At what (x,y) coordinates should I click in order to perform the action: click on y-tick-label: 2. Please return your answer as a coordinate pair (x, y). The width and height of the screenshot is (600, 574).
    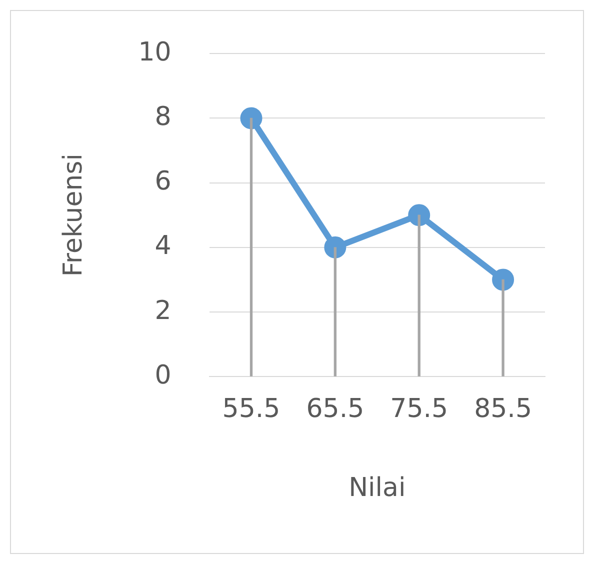
    Looking at the image, I should click on (163, 311).